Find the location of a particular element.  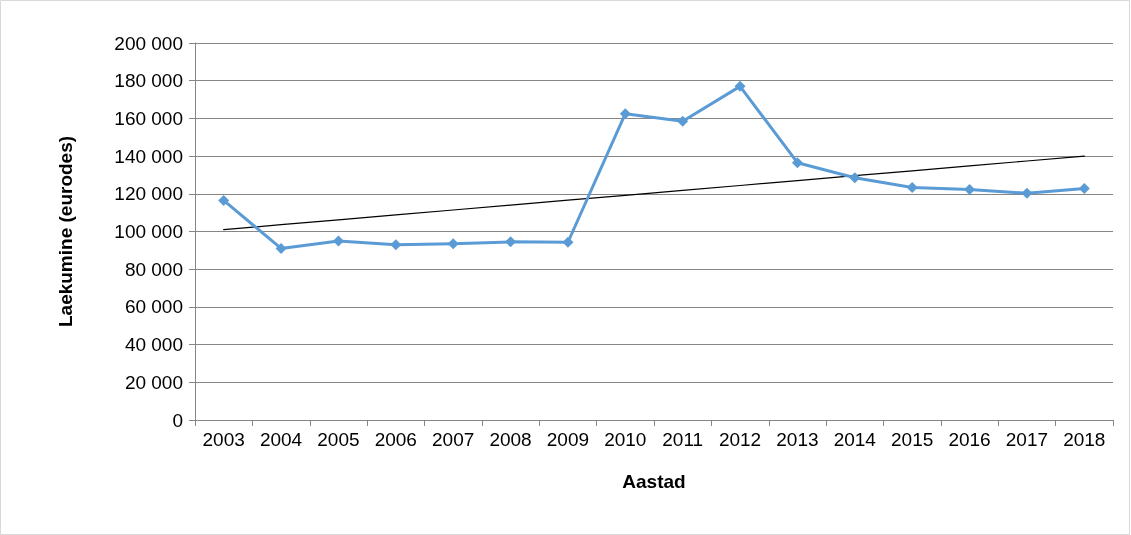

y-tick-label: 200 000 is located at coordinates (148, 43).